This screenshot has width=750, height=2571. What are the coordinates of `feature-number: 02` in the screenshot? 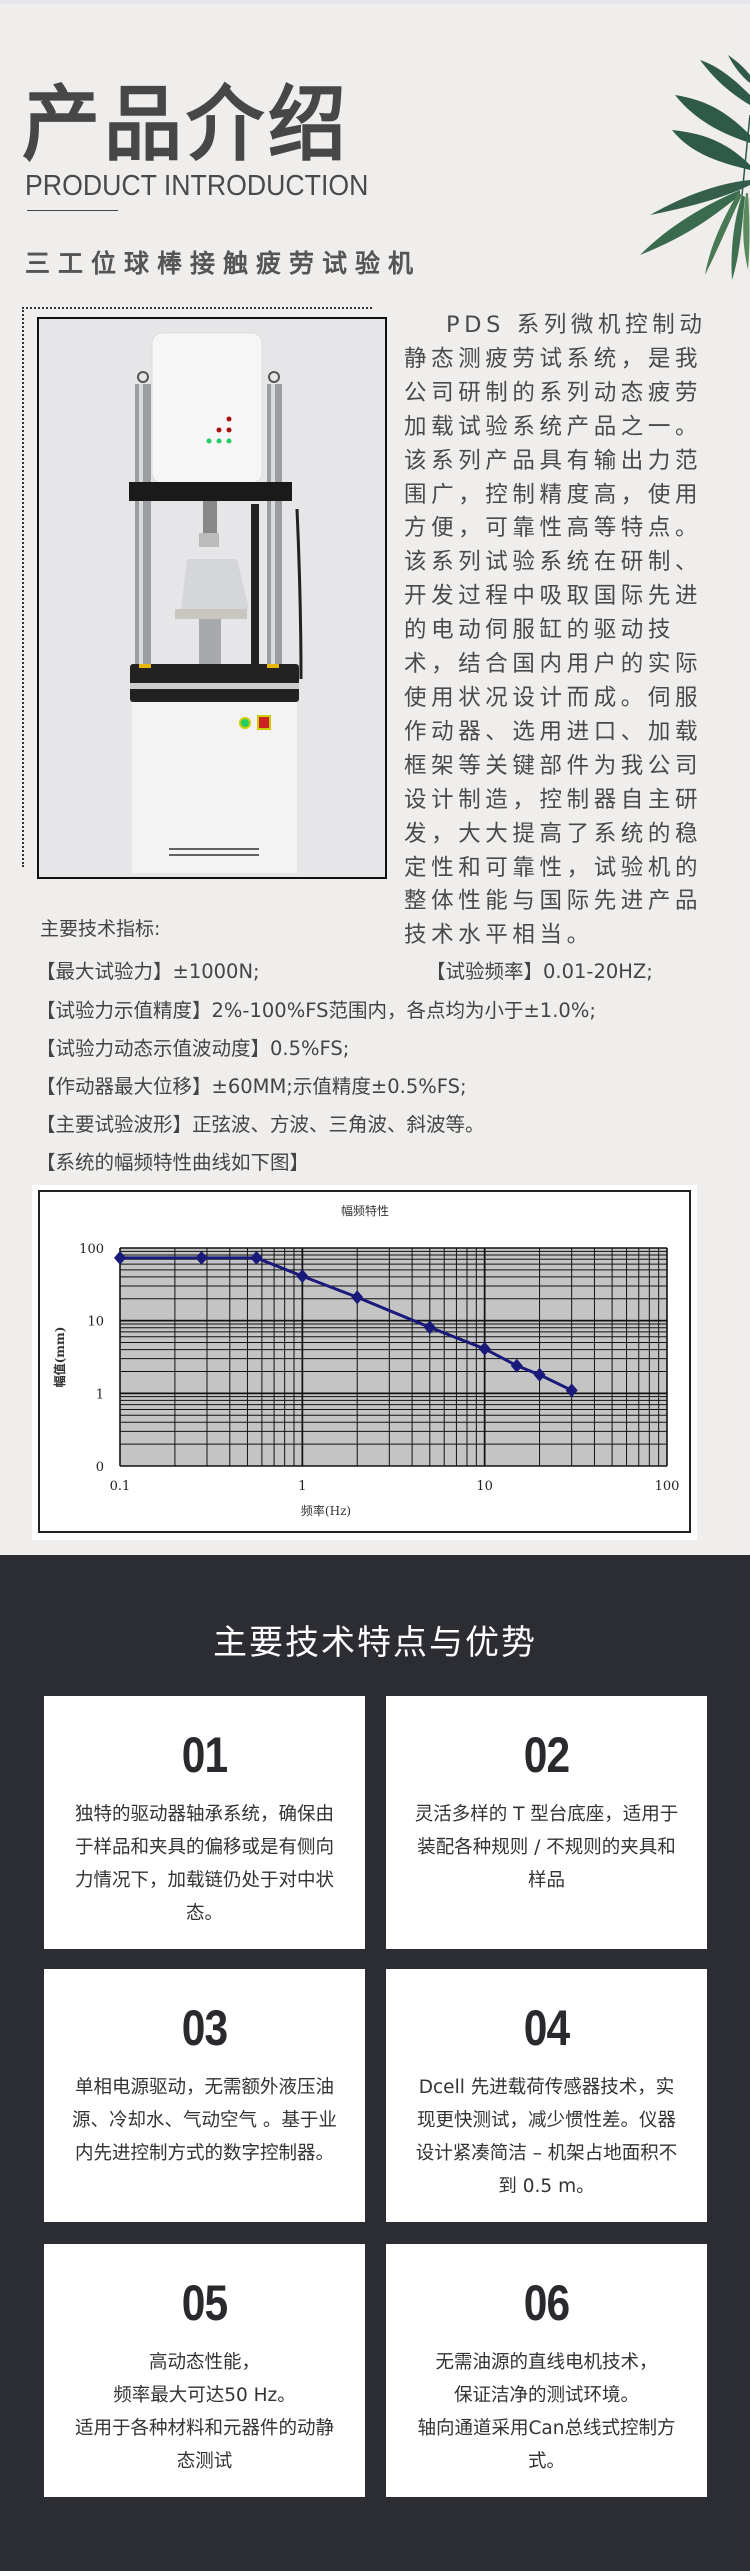 It's located at (546, 1755).